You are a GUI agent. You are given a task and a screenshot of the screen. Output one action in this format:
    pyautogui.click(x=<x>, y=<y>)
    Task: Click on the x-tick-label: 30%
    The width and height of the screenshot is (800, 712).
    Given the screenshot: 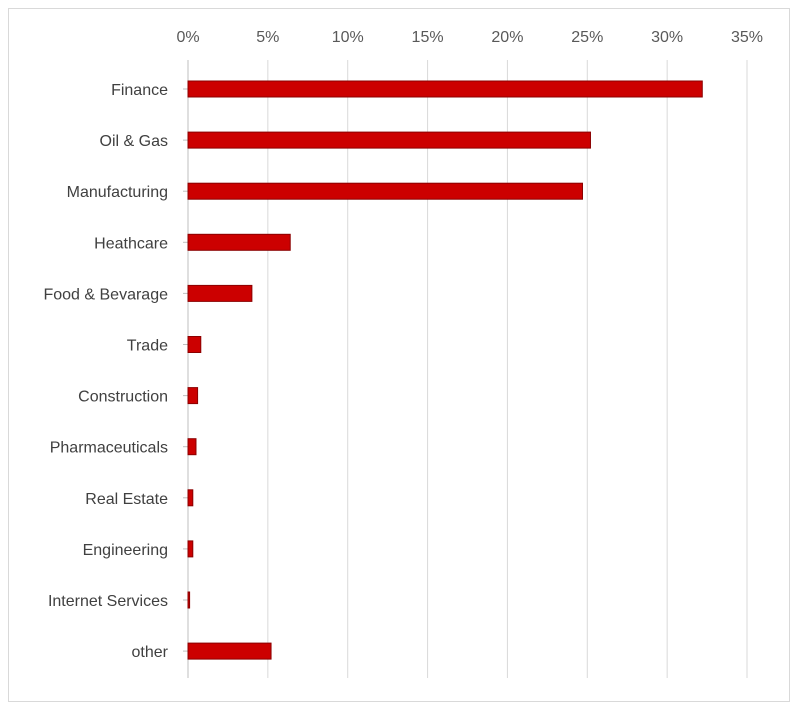 What is the action you would take?
    pyautogui.click(x=667, y=37)
    